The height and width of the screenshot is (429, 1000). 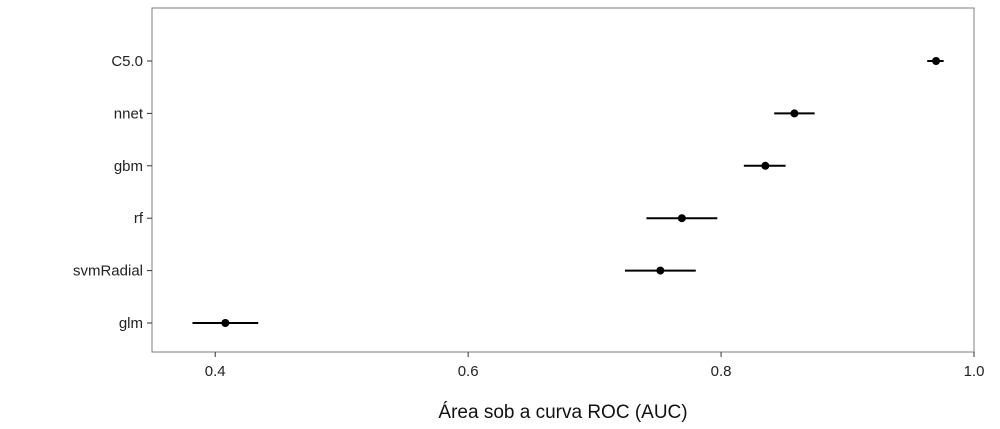 What do you see at coordinates (139, 218) in the screenshot?
I see `y-tick-label-3: rf` at bounding box center [139, 218].